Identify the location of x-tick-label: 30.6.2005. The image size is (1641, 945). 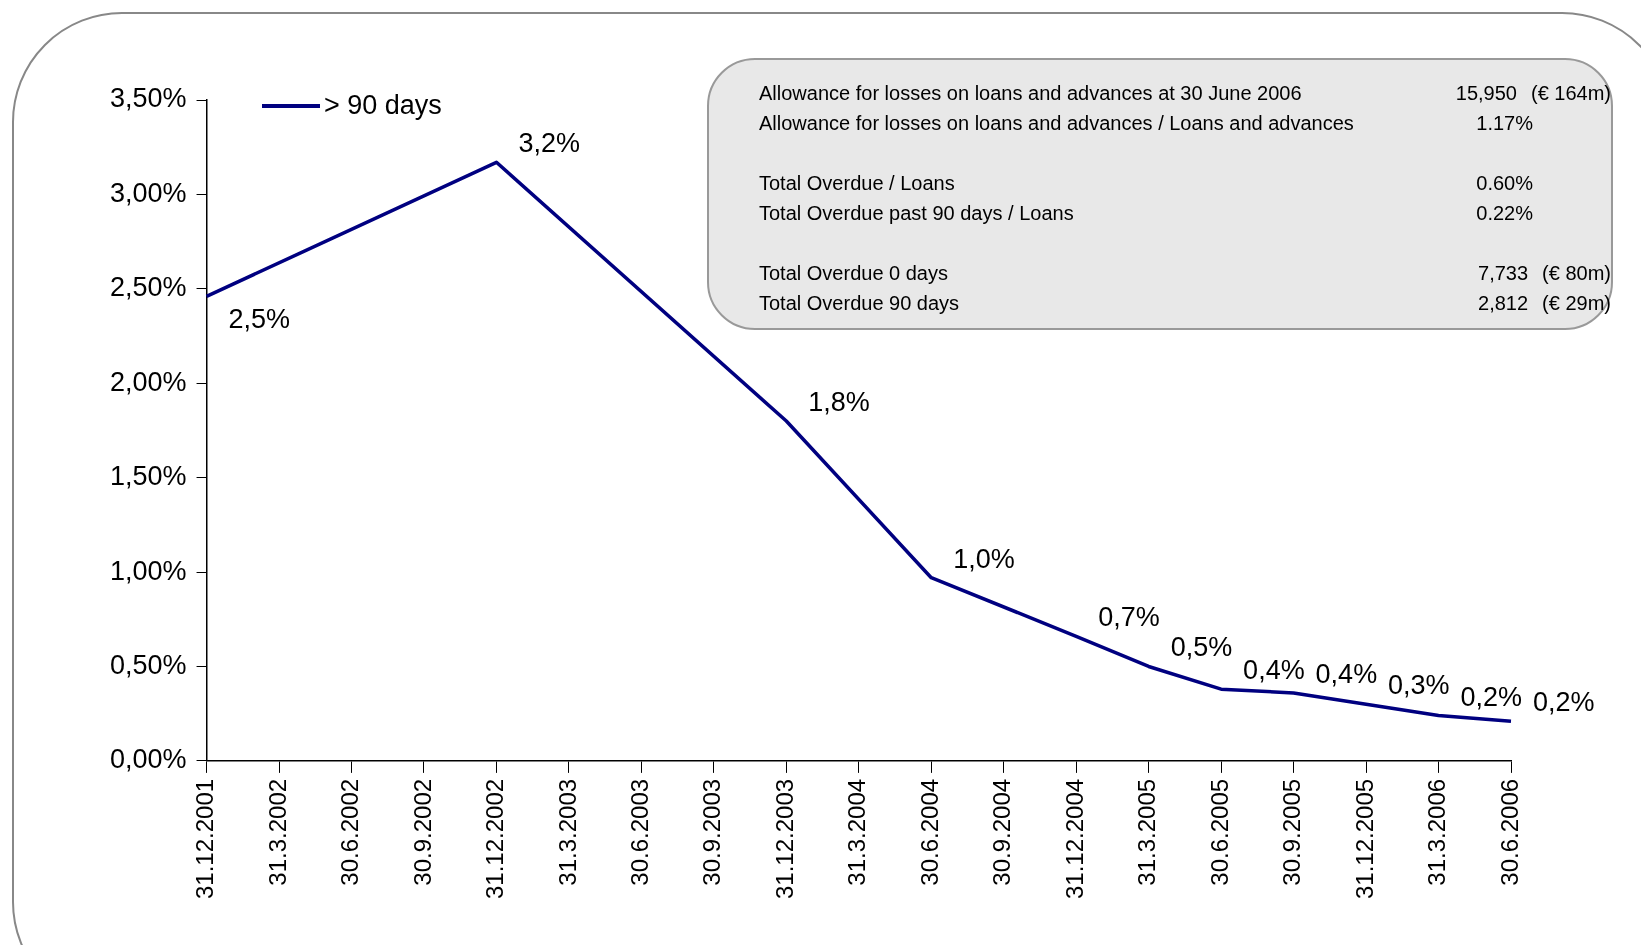
(1219, 832).